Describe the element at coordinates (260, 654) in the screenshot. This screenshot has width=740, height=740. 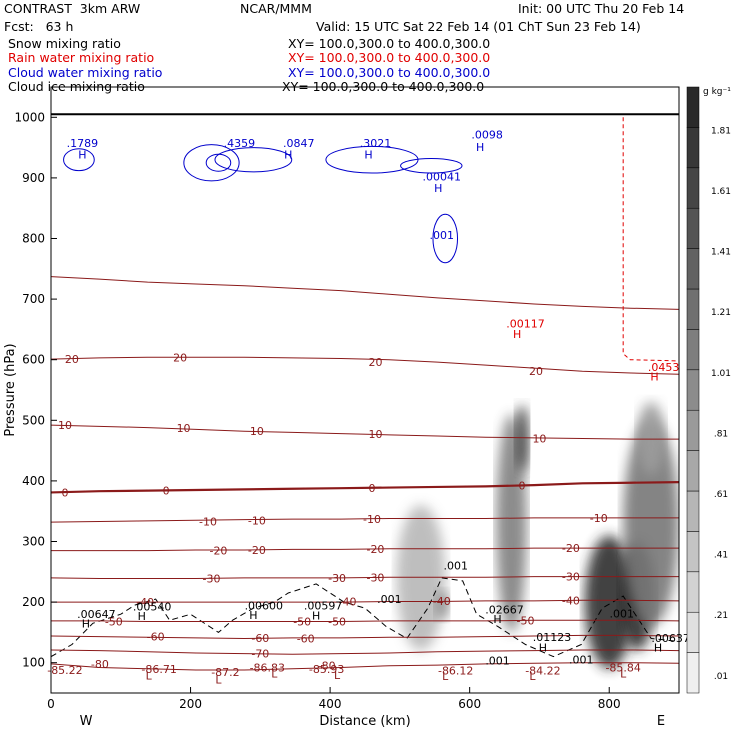
I see `isotherm-label: -70` at that location.